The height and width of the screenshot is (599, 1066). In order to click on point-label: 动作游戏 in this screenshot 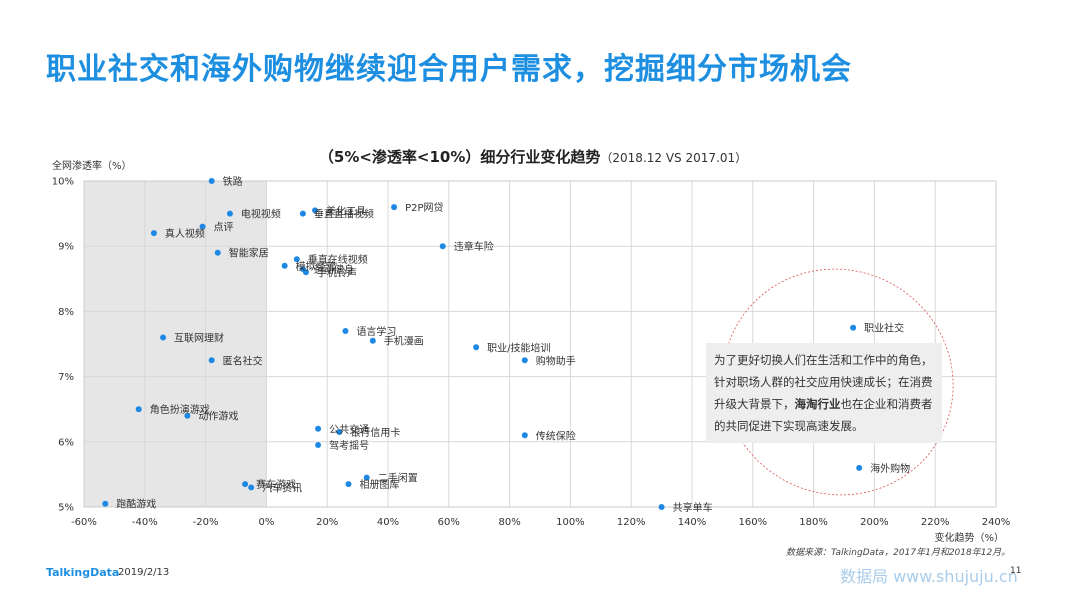, I will do `click(218, 416)`.